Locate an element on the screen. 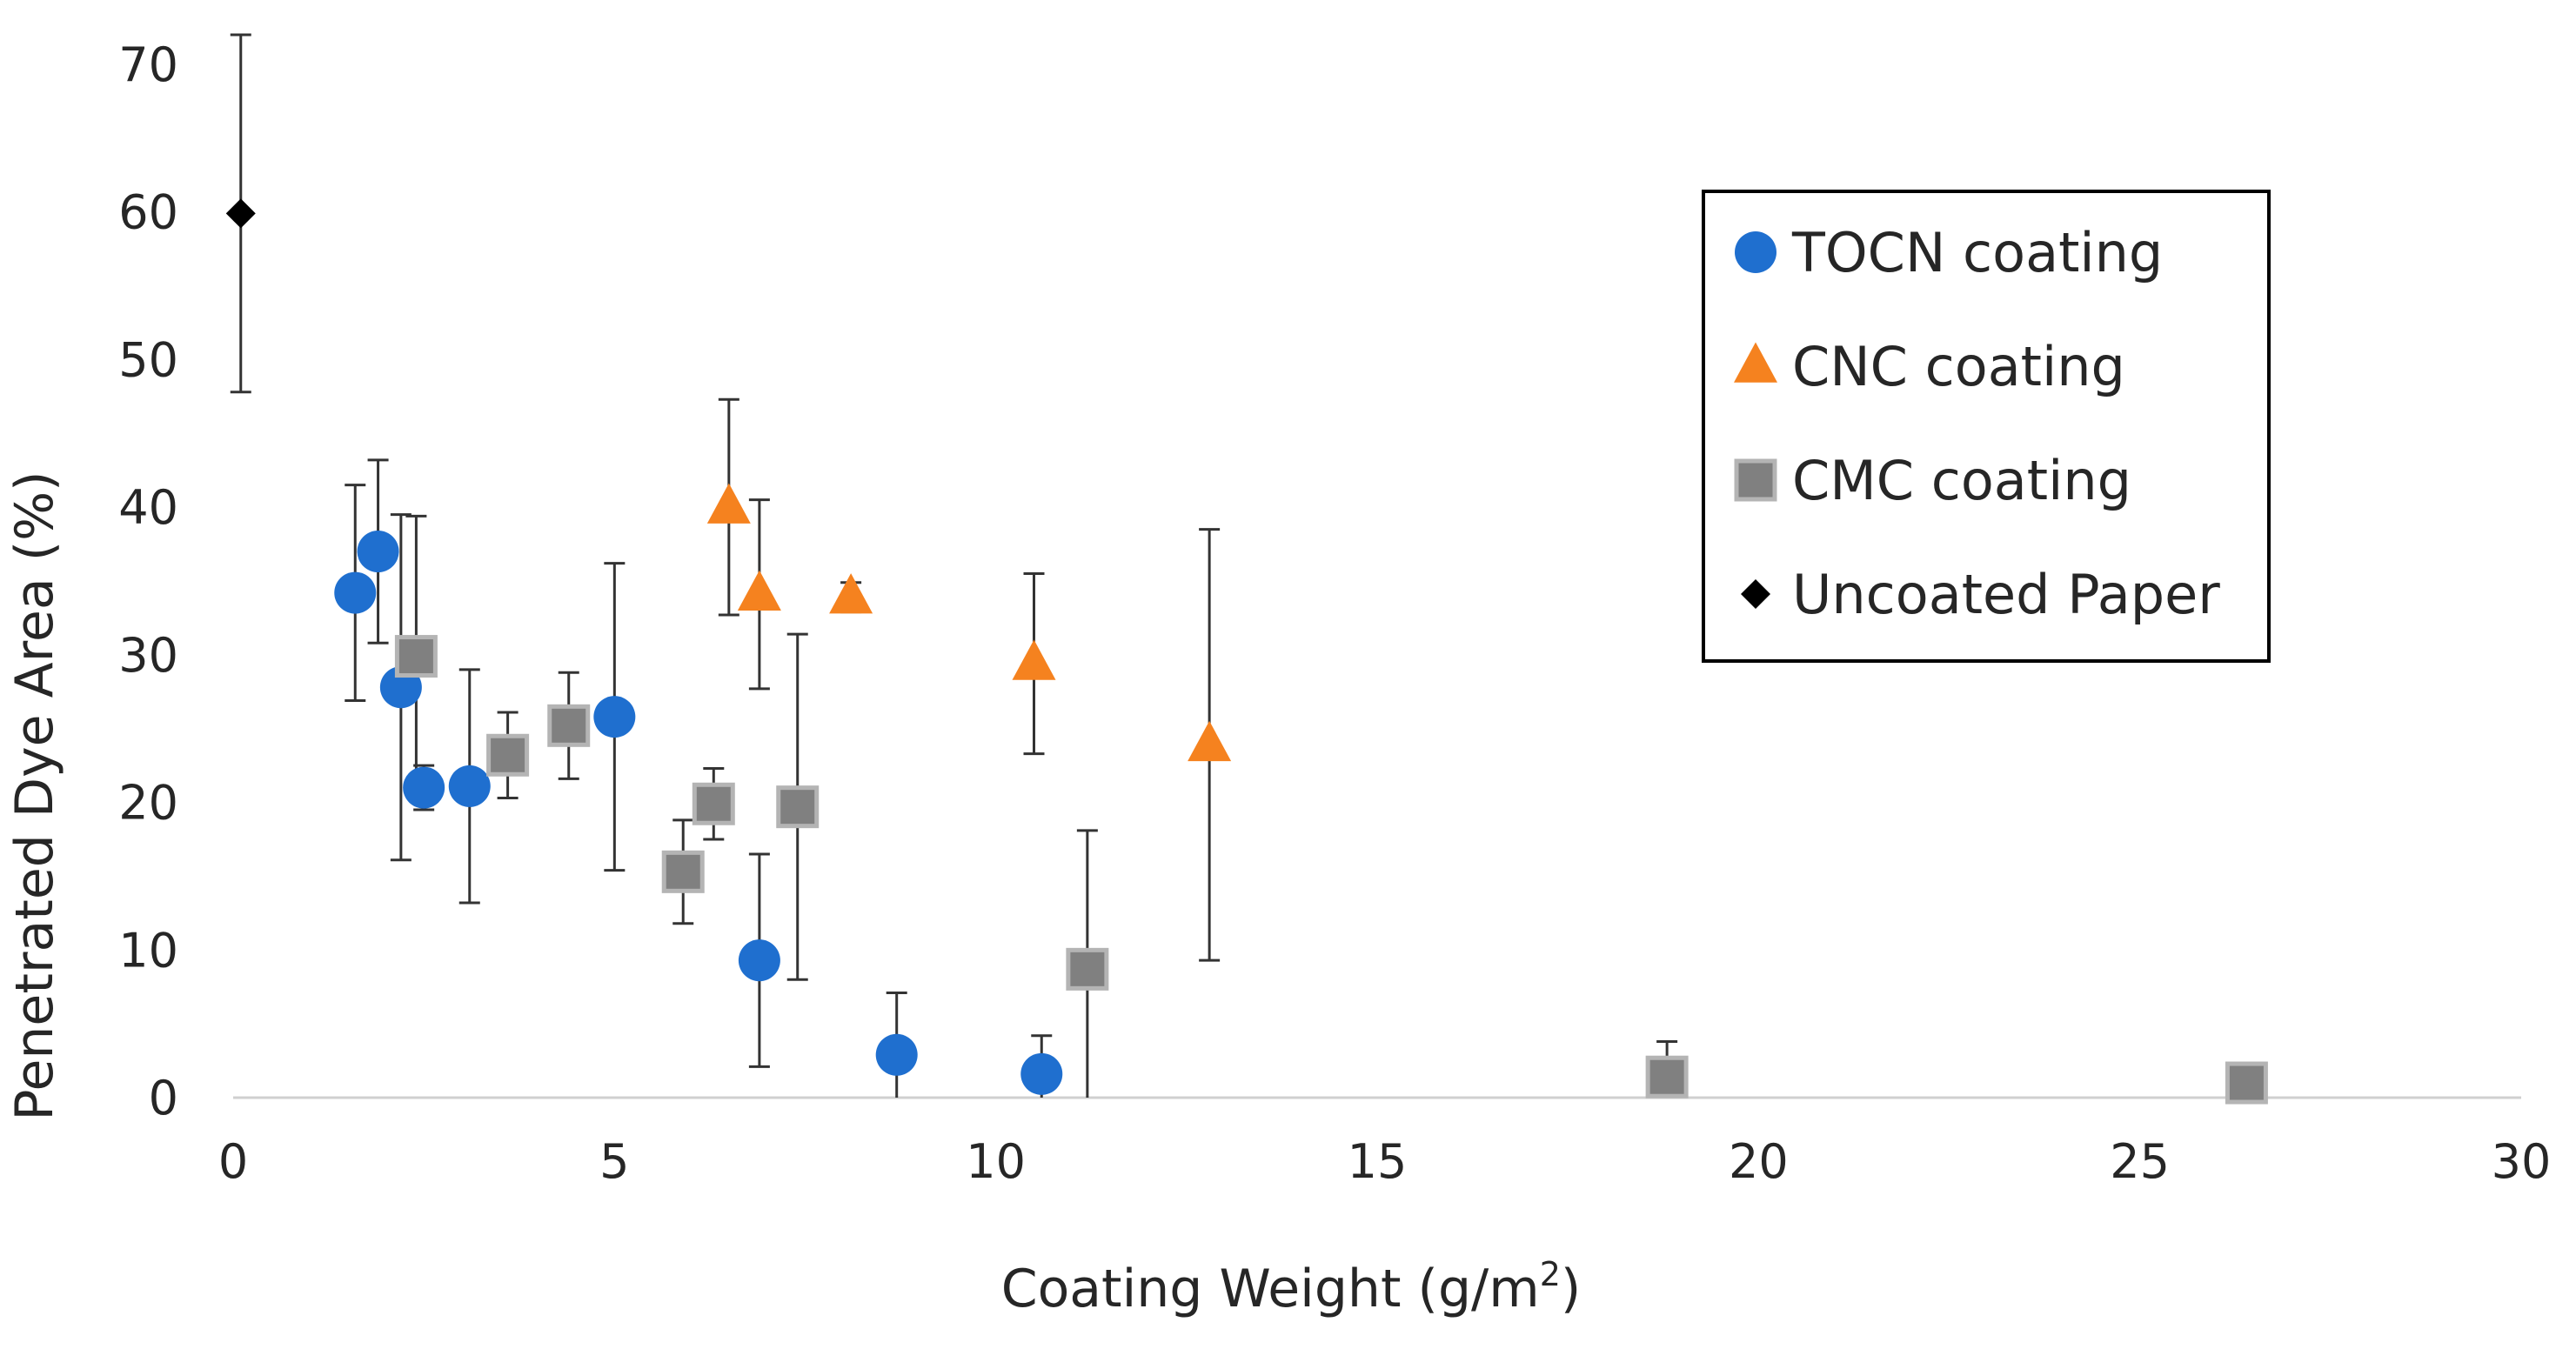  y-tick-label: 20 is located at coordinates (148, 803).